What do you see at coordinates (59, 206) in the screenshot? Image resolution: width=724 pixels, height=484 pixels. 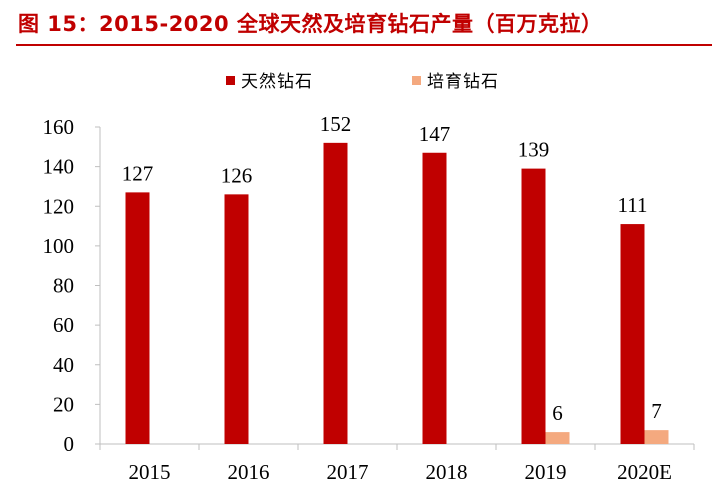 I see `y-tick-label: 120` at bounding box center [59, 206].